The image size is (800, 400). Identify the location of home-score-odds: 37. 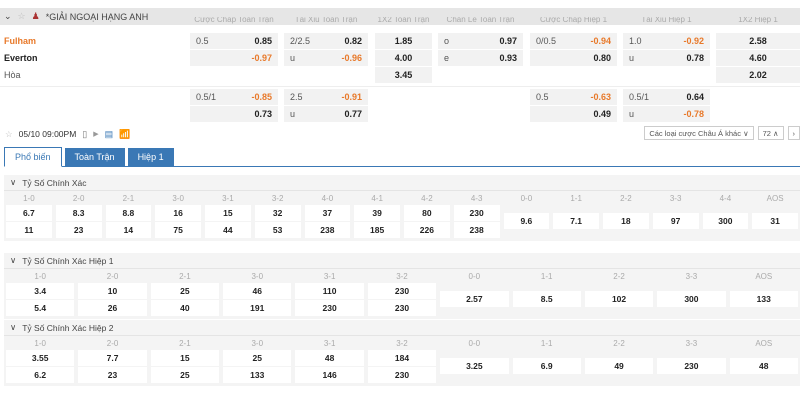
(327, 213).